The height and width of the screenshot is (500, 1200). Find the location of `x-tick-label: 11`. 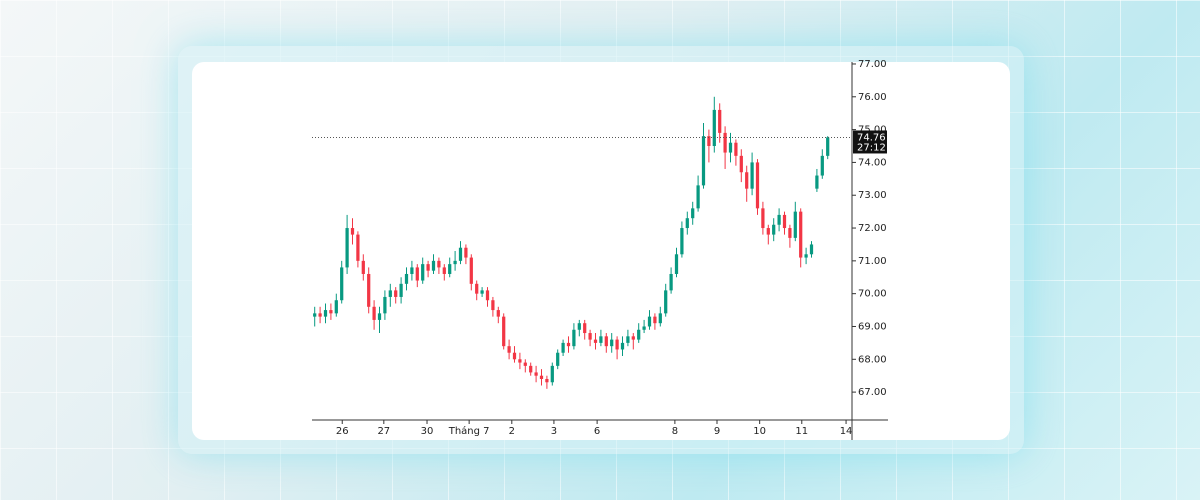

x-tick-label: 11 is located at coordinates (801, 431).